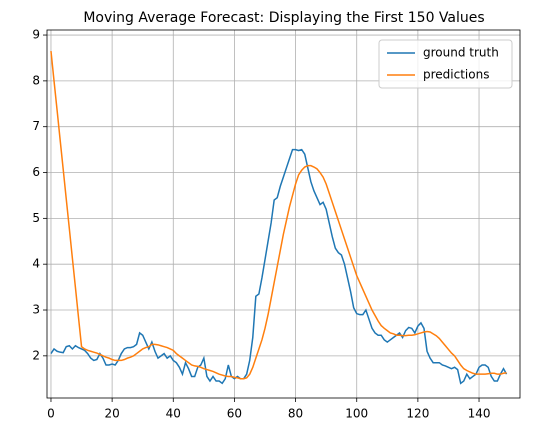 Image resolution: width=534 pixels, height=435 pixels. Describe the element at coordinates (36, 80) in the screenshot. I see `y-tick-label: 8` at that location.